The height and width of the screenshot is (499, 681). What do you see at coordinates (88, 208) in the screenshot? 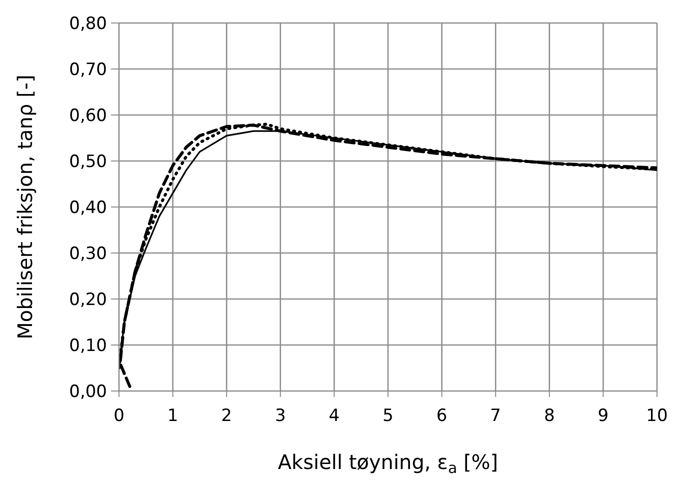
I see `y-tick-label: 0,40` at bounding box center [88, 208].